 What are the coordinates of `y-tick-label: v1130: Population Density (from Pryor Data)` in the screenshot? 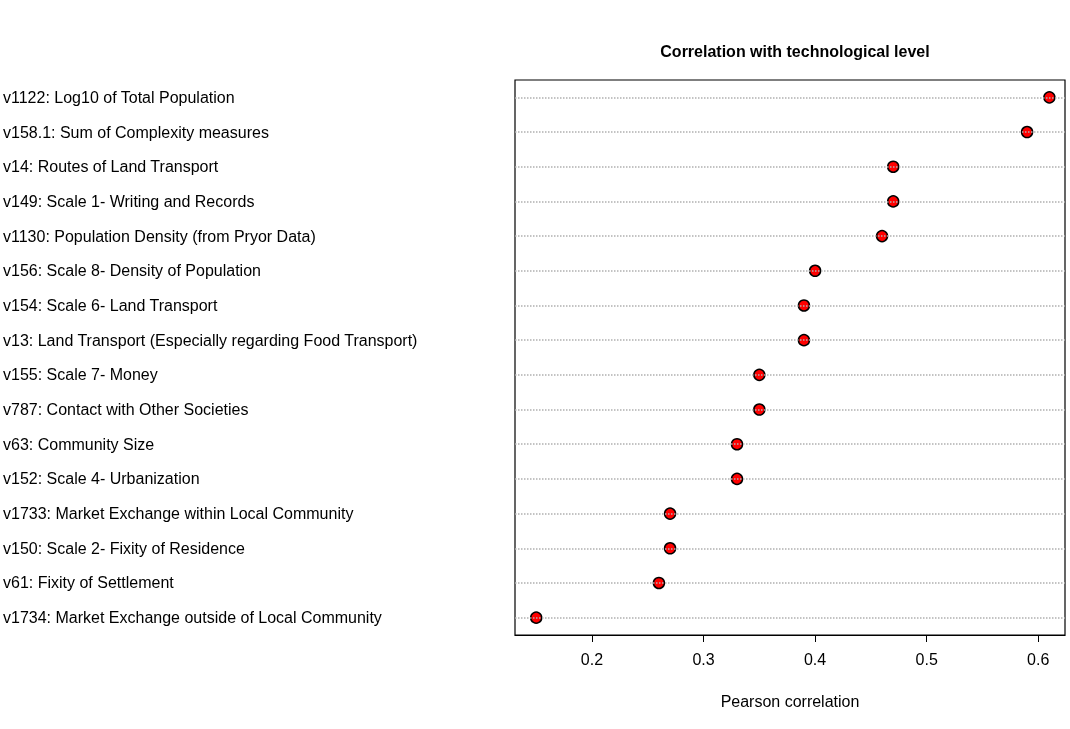 It's located at (159, 236).